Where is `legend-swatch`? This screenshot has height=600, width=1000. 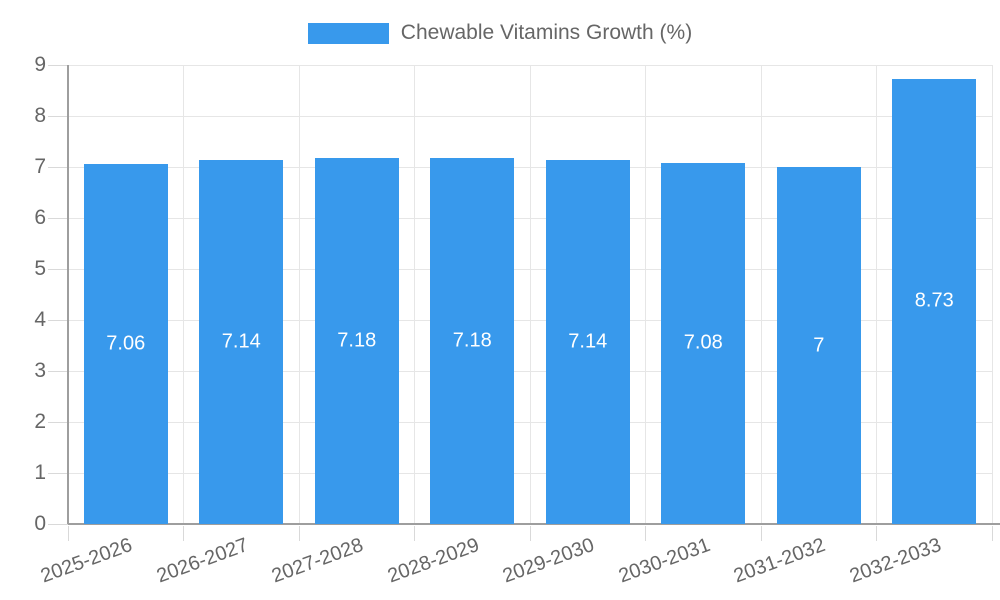
legend-swatch is located at coordinates (348, 33).